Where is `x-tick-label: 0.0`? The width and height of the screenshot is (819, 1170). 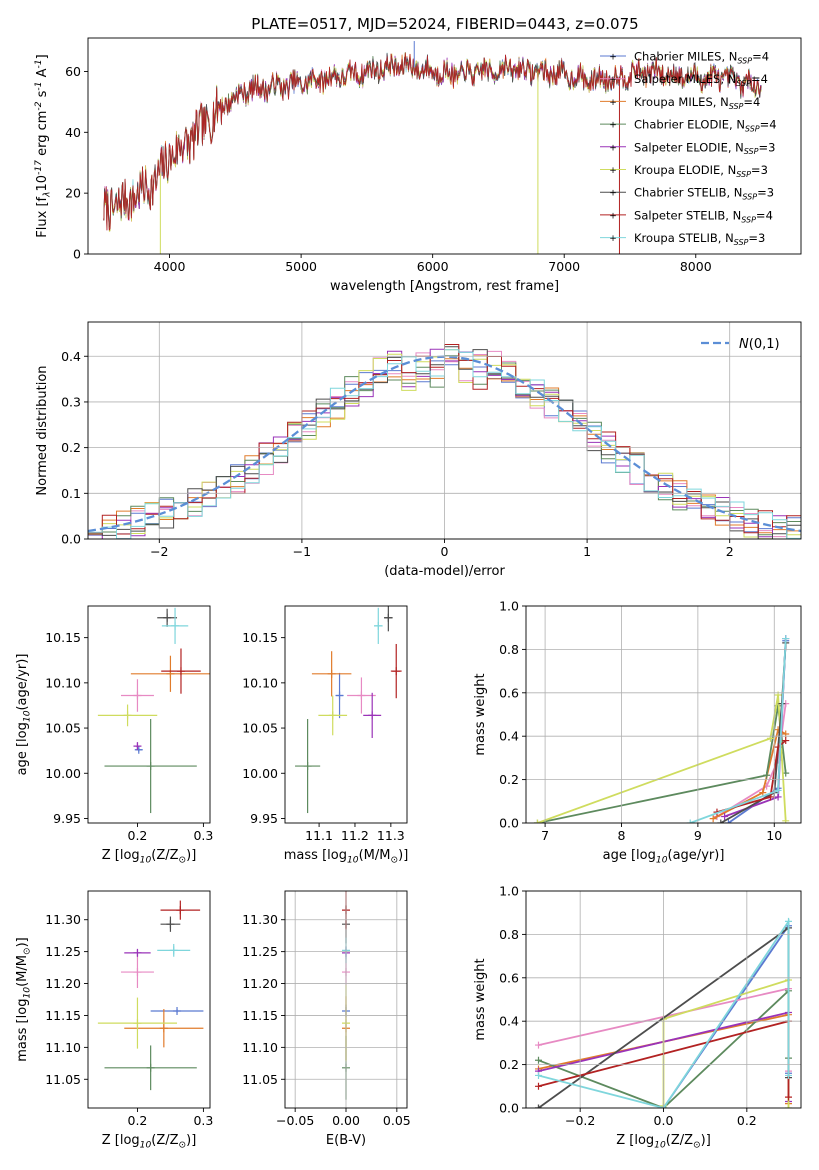
x-tick-label: 0.0 is located at coordinates (664, 1120).